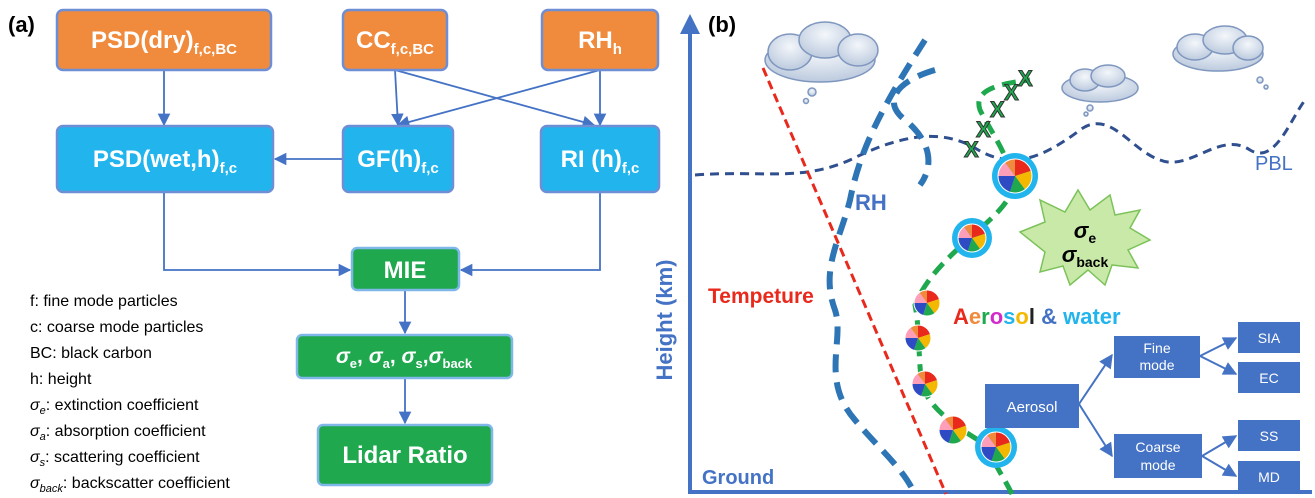 The height and width of the screenshot is (498, 1315). I want to click on star-sub-back: back, so click(1092, 262).